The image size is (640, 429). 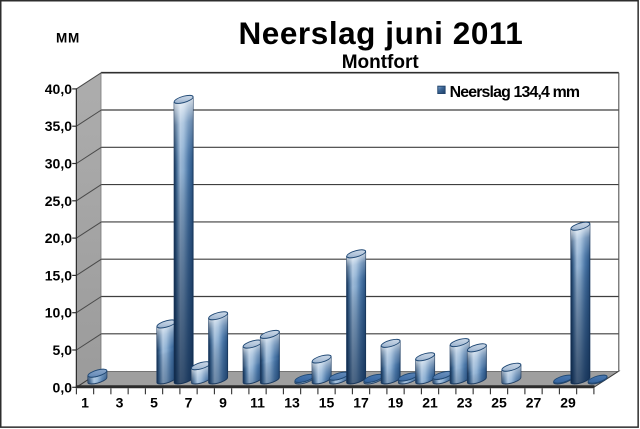 What do you see at coordinates (515, 92) in the screenshot?
I see `svg-text: Neerslag 134,4 mm` at bounding box center [515, 92].